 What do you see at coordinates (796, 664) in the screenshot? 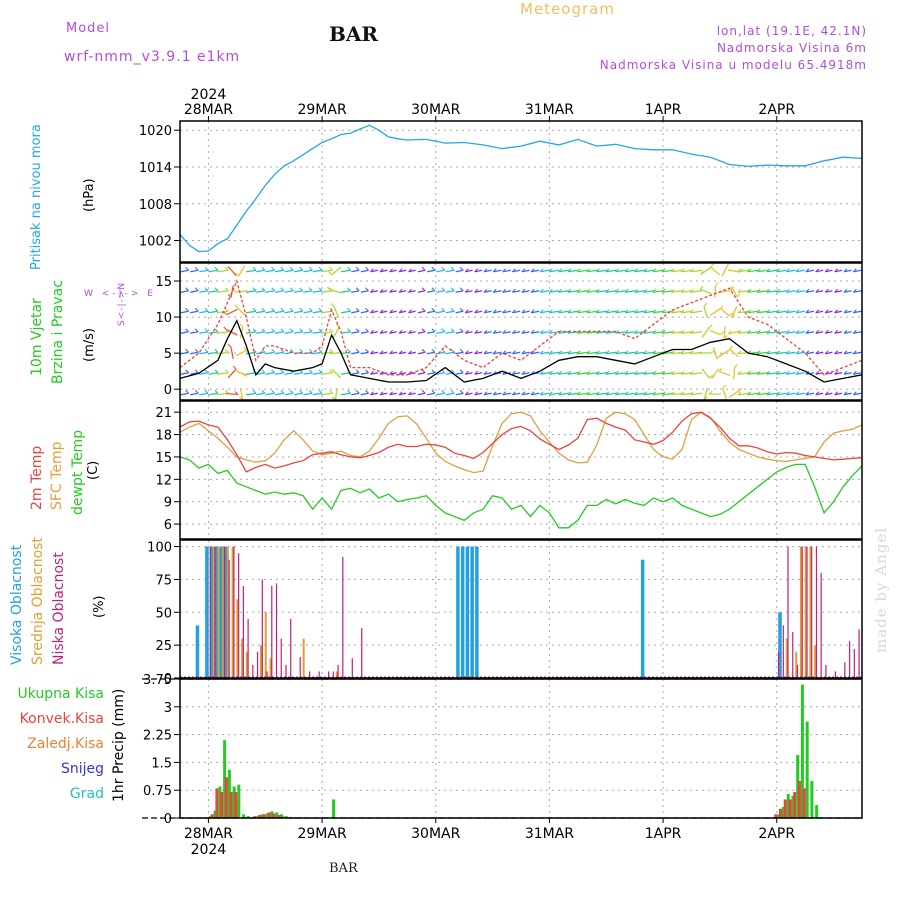
I see `cloud-mid-bar` at bounding box center [796, 664].